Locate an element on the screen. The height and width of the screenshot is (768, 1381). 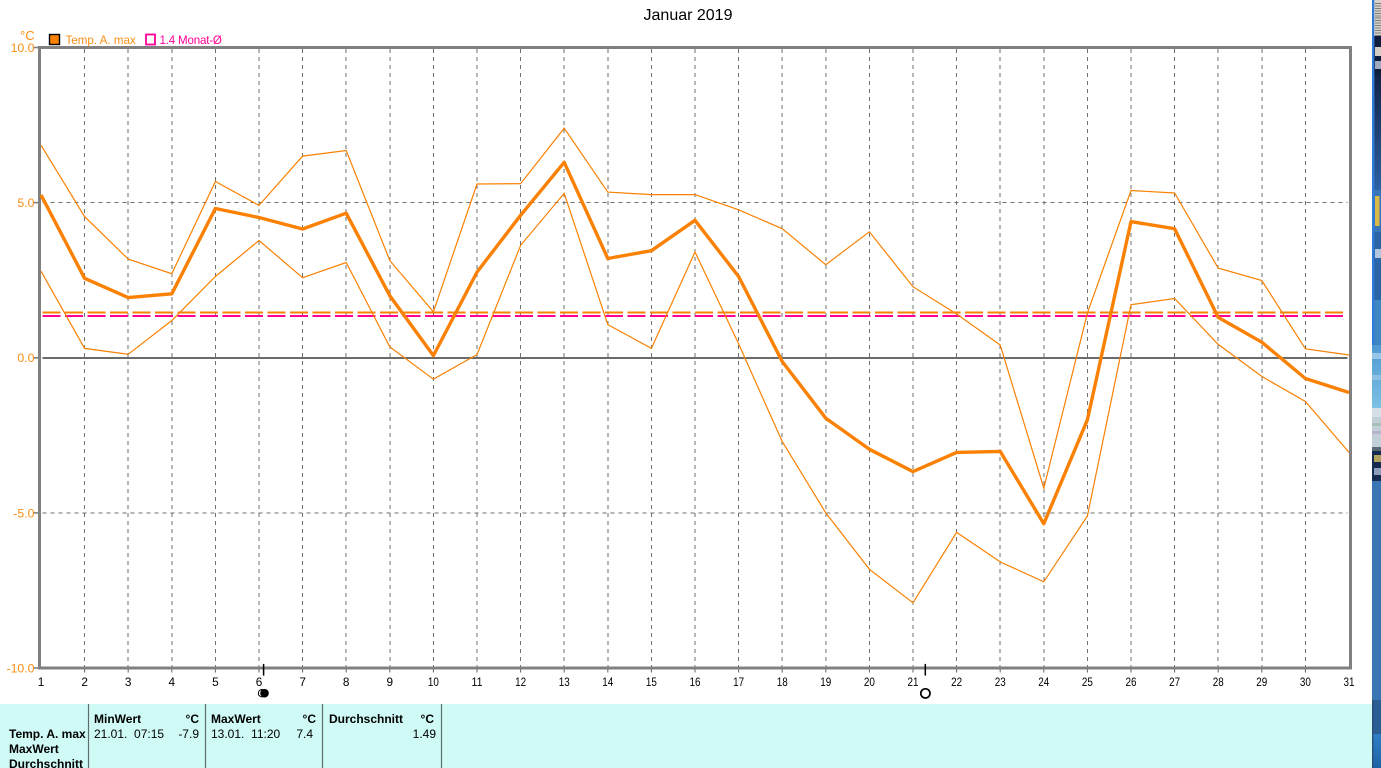
svg-text: 20 is located at coordinates (869, 682).